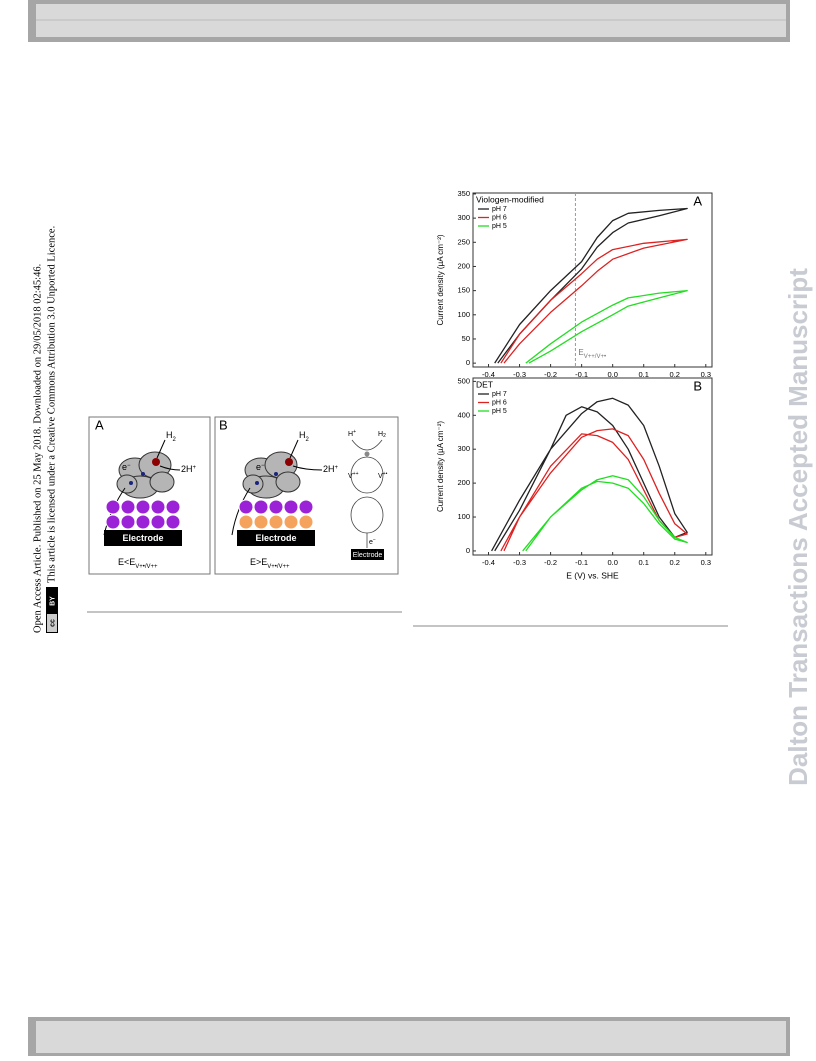 The image size is (816, 1061). I want to click on legend-title: DET, so click(484, 384).